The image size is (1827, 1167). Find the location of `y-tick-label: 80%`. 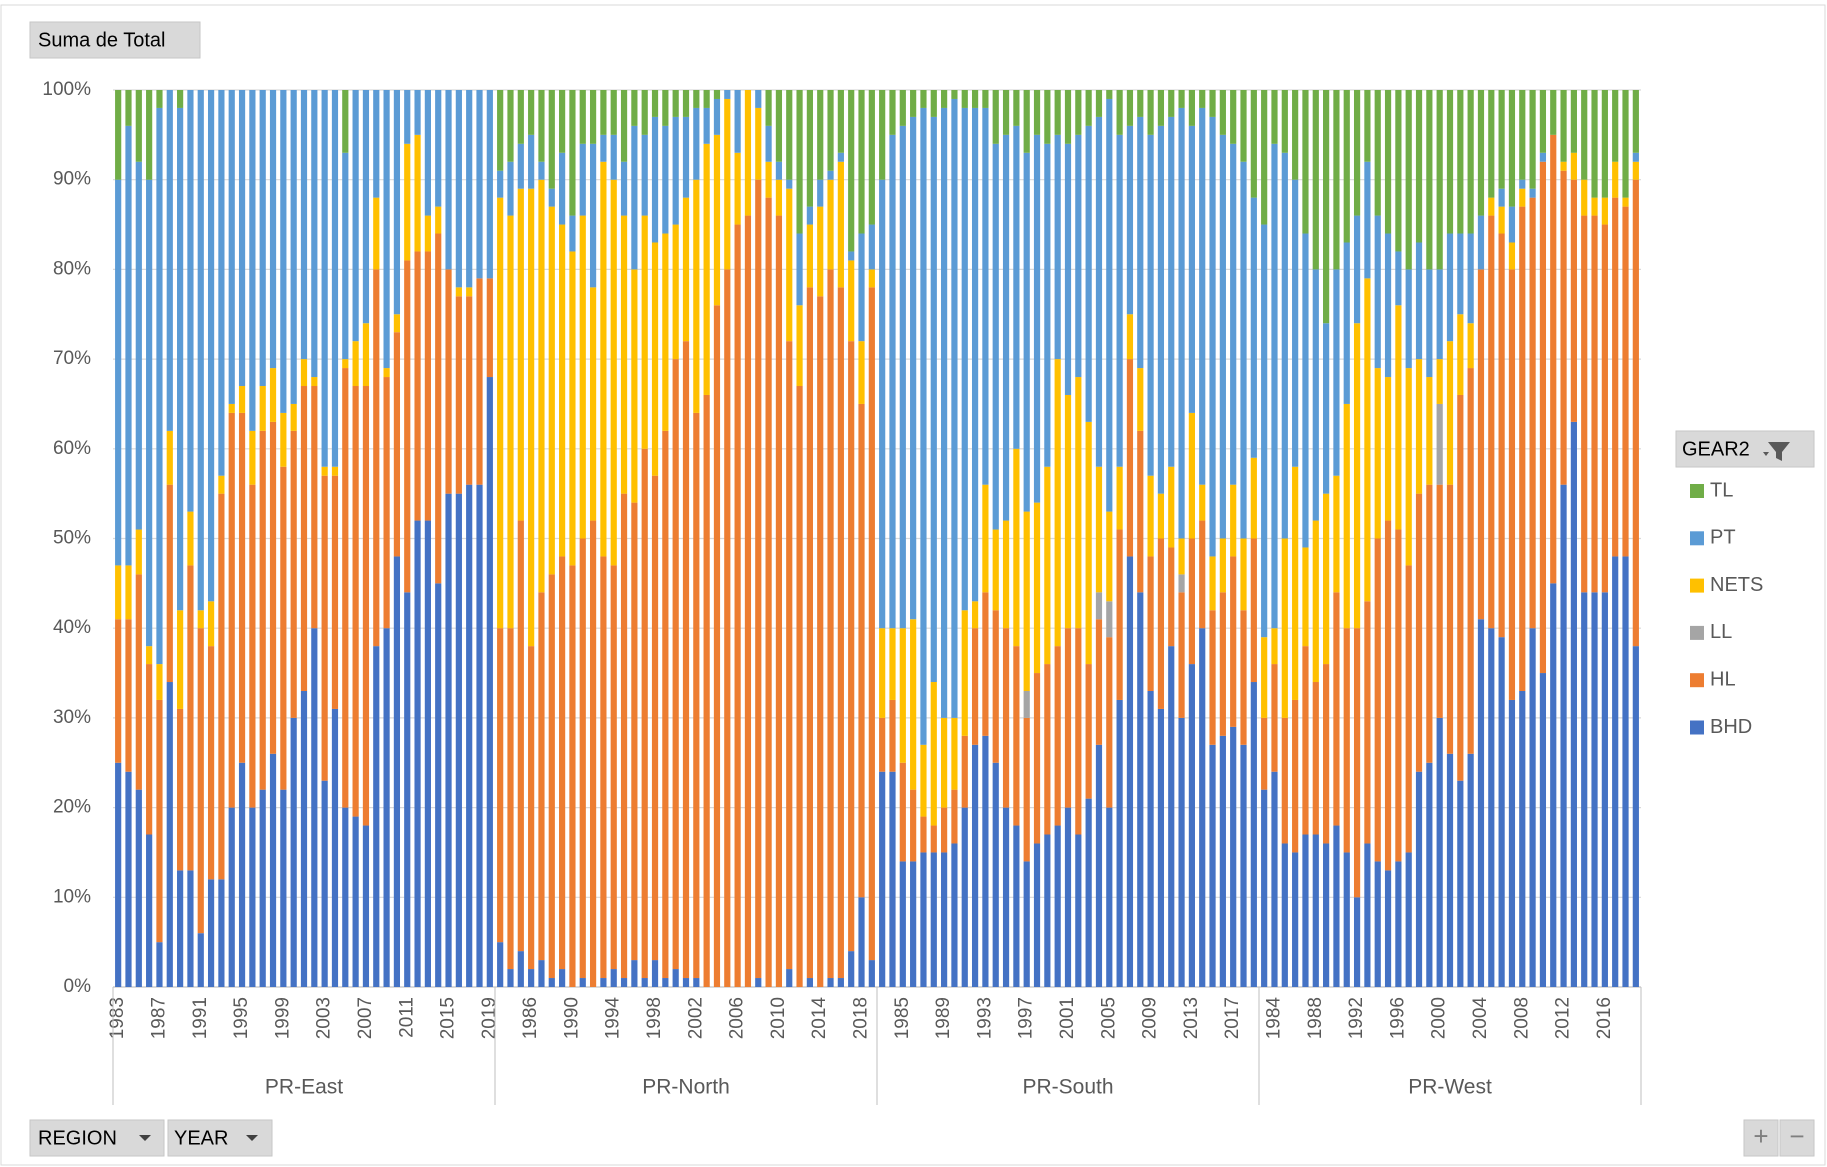

y-tick-label: 80% is located at coordinates (72, 268).